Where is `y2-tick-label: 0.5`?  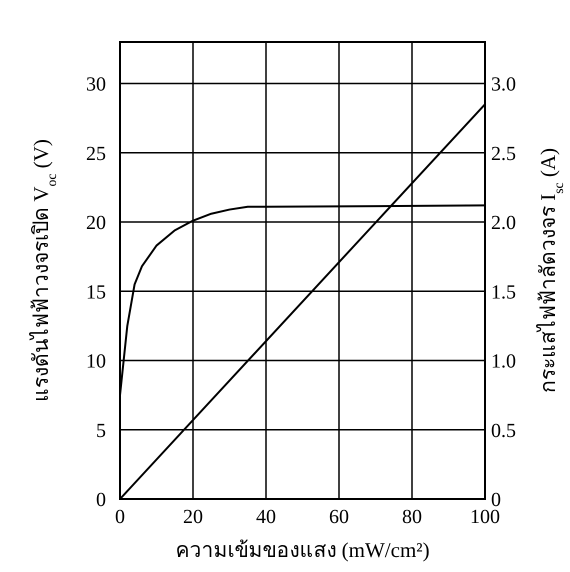 y2-tick-label: 0.5 is located at coordinates (503, 431).